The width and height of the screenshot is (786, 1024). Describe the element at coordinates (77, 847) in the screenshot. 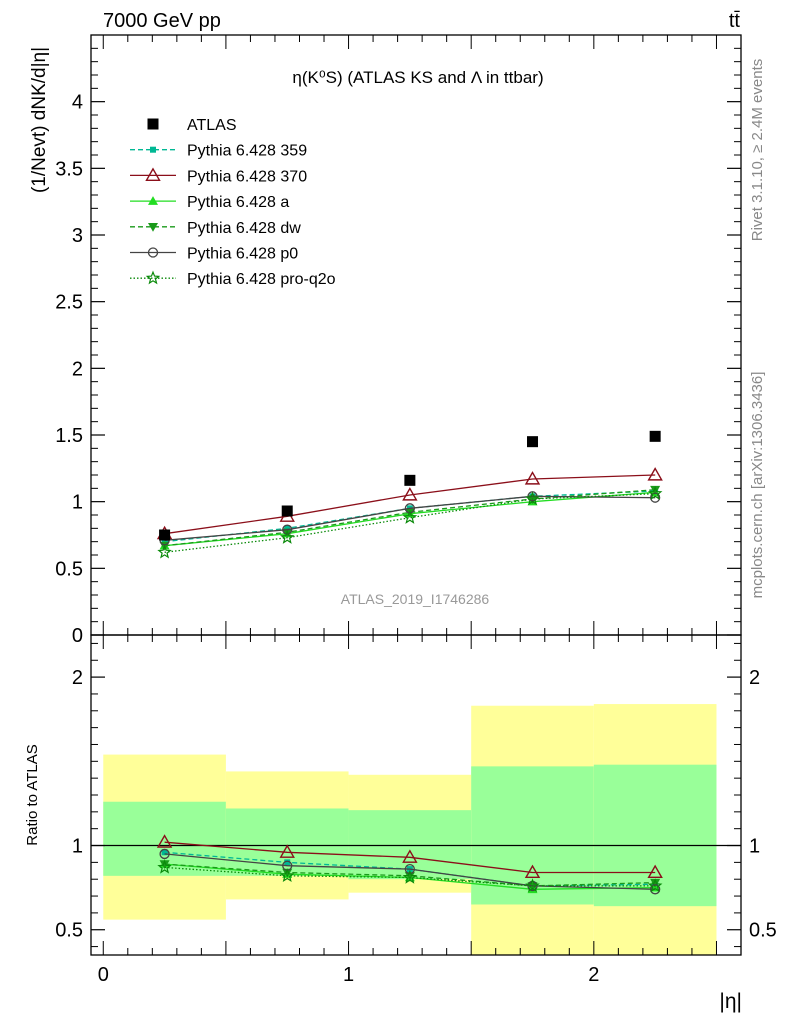

I see `ratio-ytick-label-1: 1` at that location.